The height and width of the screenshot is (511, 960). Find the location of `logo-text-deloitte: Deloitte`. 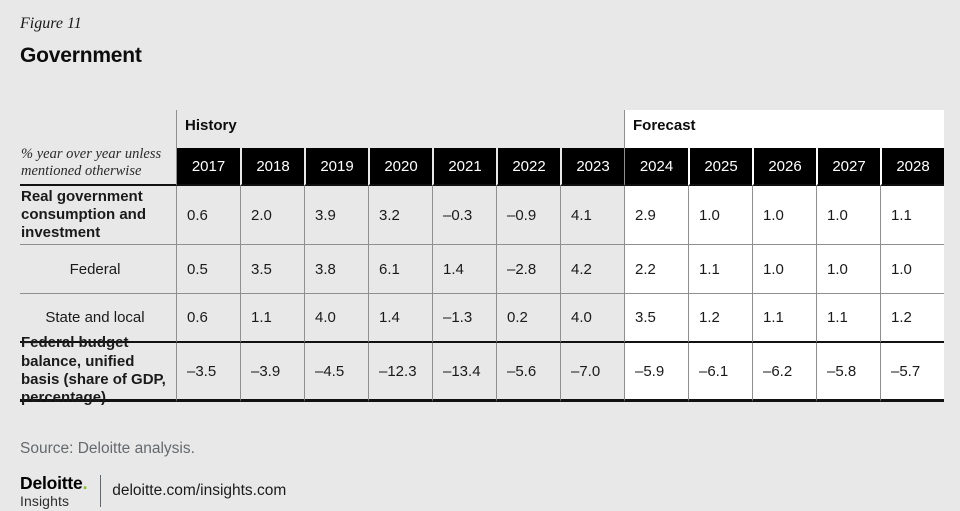

logo-text-deloitte: Deloitte is located at coordinates (51, 483).